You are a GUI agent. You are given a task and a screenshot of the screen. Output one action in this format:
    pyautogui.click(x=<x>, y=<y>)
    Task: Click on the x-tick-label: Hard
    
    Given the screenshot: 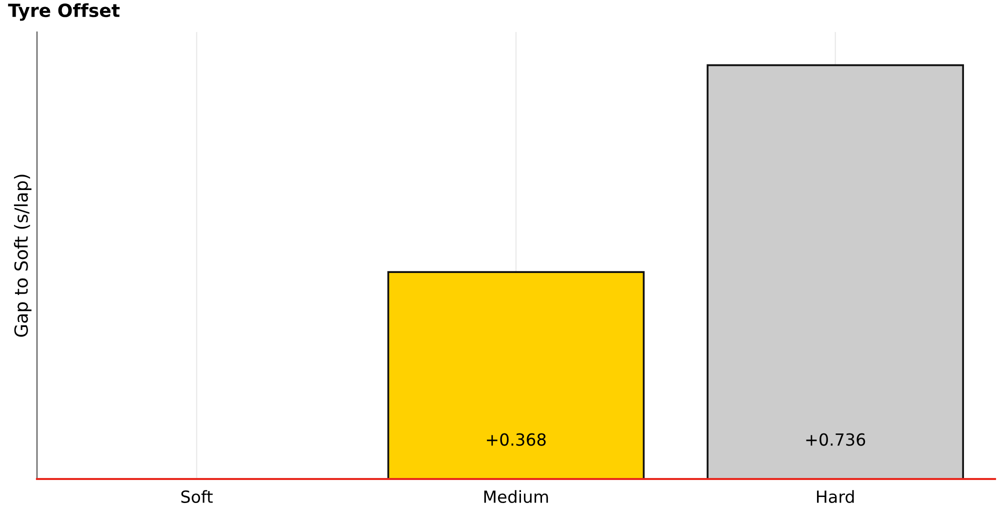 What is the action you would take?
    pyautogui.click(x=835, y=497)
    